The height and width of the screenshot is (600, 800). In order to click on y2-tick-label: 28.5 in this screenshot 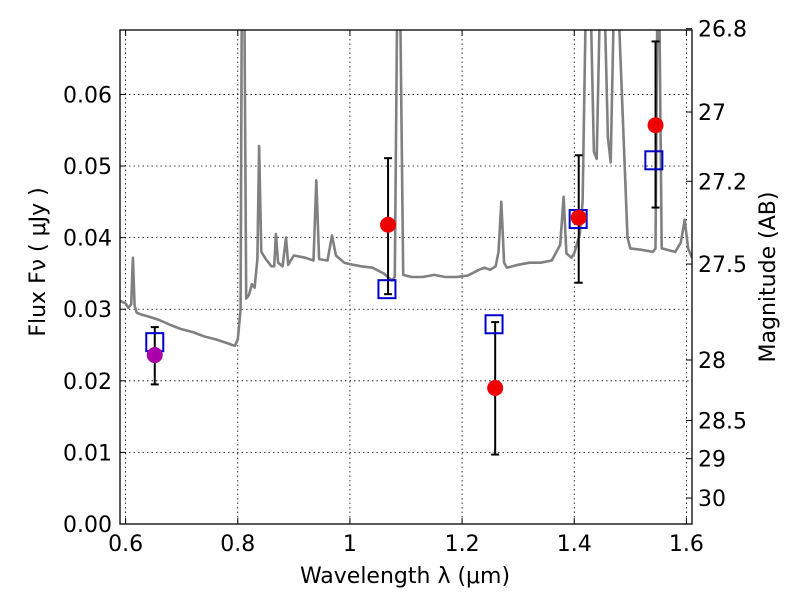, I will do `click(722, 422)`.